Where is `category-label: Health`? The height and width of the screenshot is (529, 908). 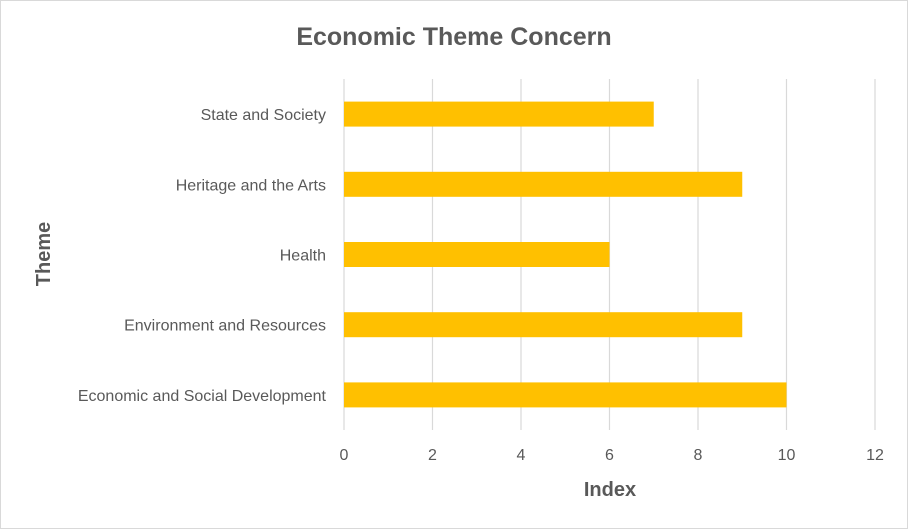
category-label: Health is located at coordinates (303, 256).